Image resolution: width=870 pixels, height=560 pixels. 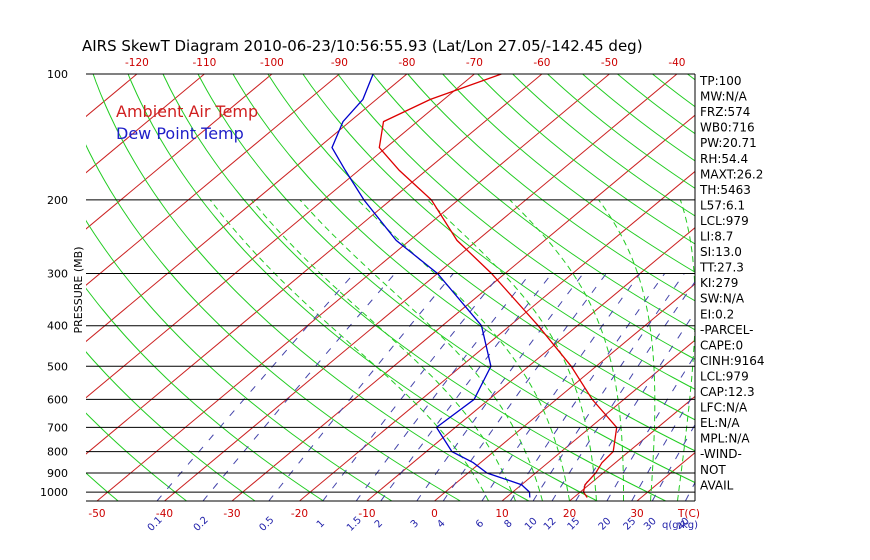 What do you see at coordinates (508, 524) in the screenshot?
I see `mixing-ratio-tick-label: 8` at bounding box center [508, 524].